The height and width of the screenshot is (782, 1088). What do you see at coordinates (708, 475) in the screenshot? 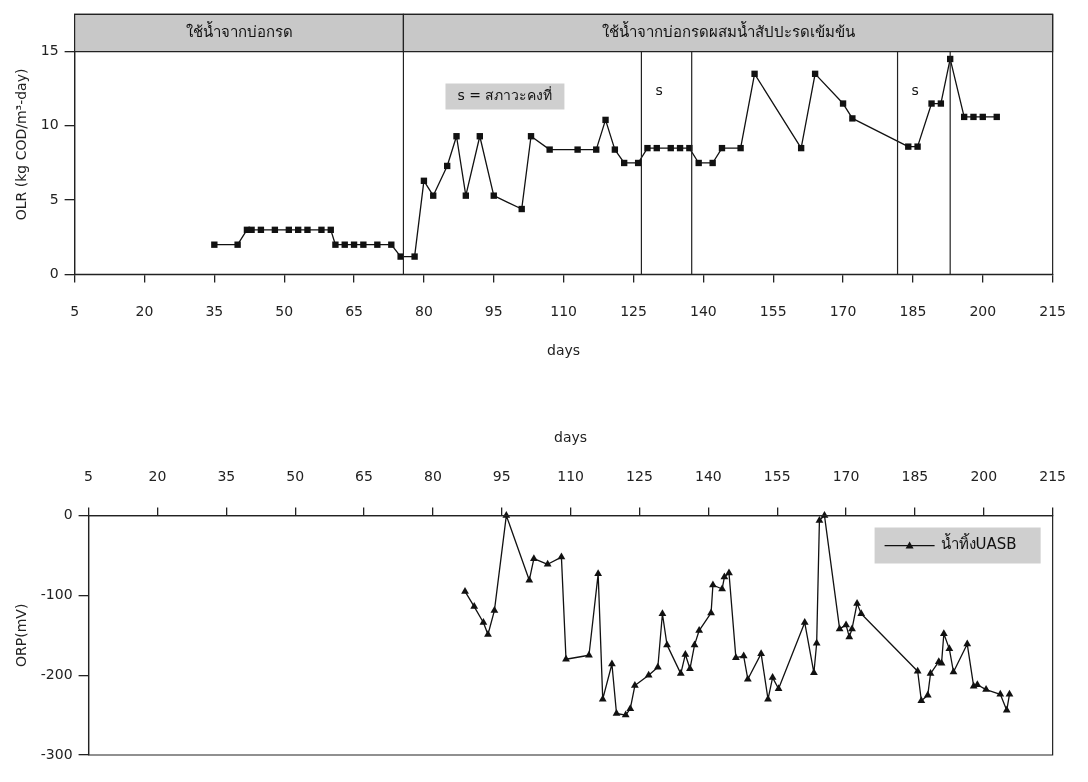
I see `x2-tick-label: 140` at bounding box center [708, 475].